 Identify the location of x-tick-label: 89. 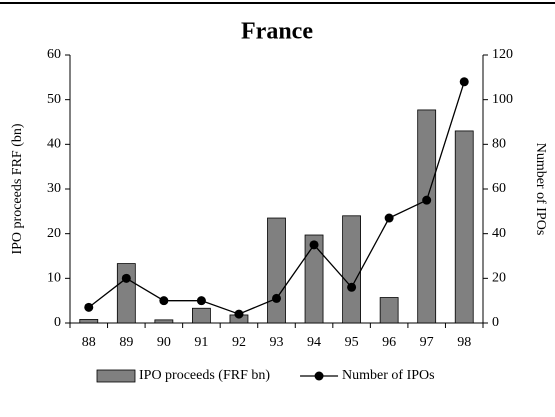
(126, 342).